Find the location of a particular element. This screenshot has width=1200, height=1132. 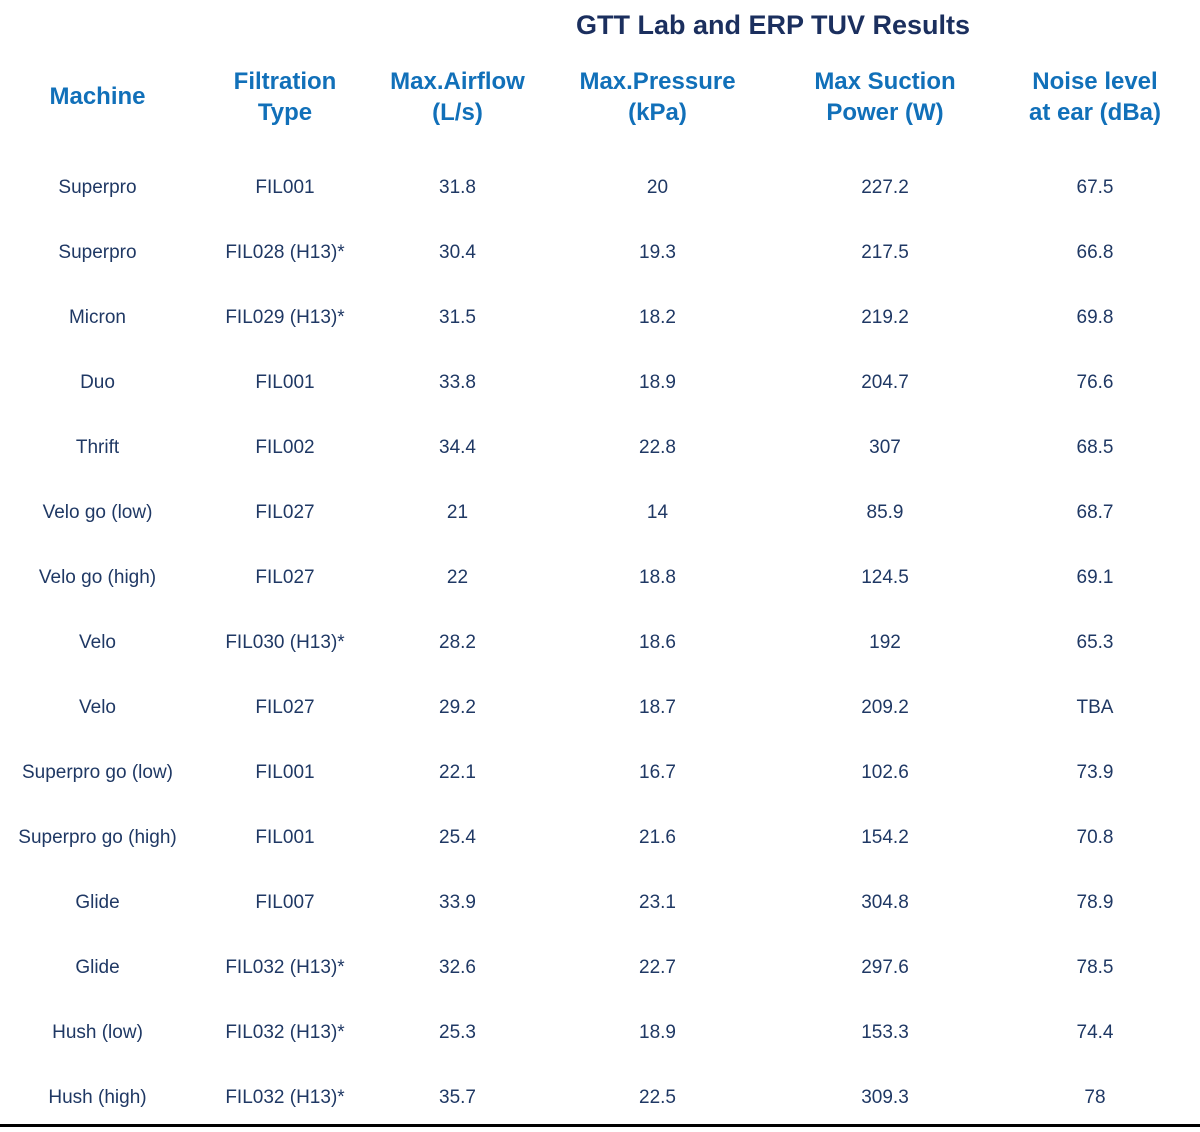

table-cell: 28.2 is located at coordinates (457, 642).